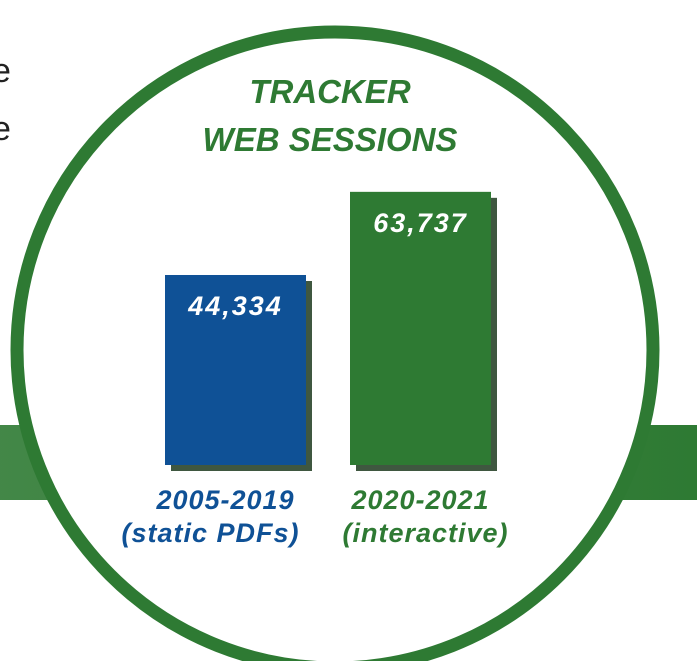 The image size is (697, 666). Describe the element at coordinates (329, 91) in the screenshot. I see `chart-title: TRACKER` at that location.